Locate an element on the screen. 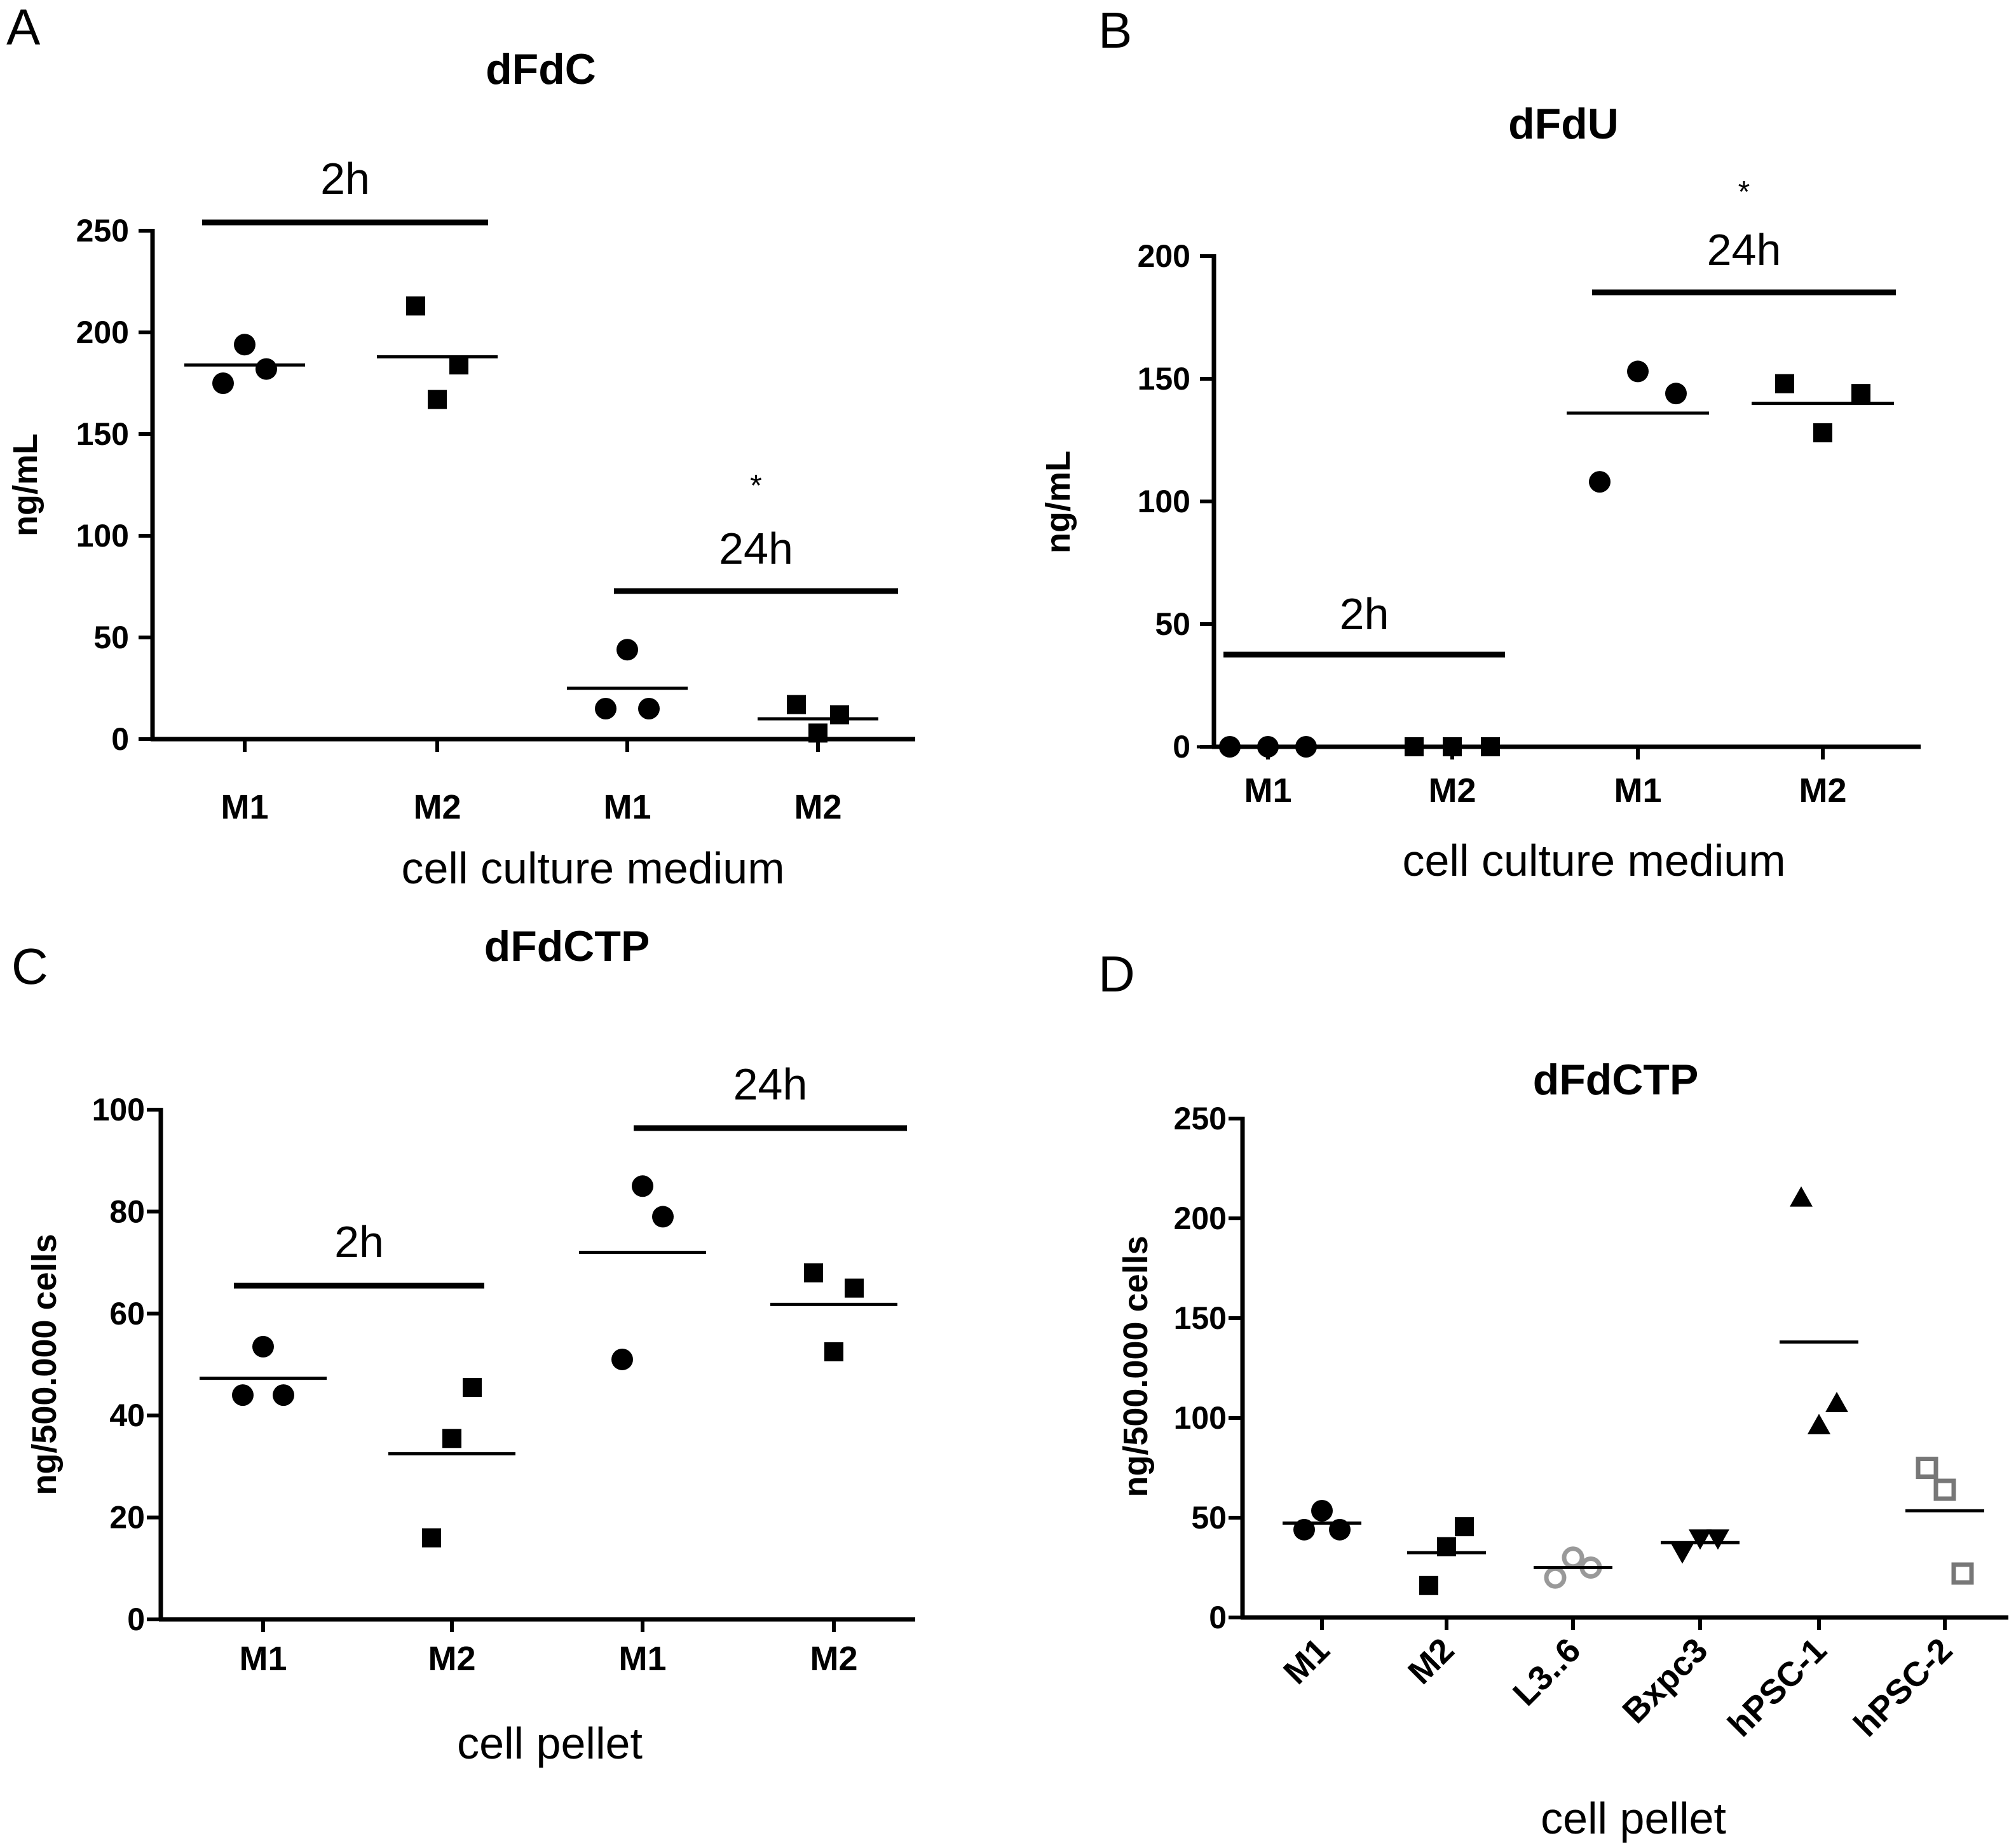 The width and height of the screenshot is (2016, 1845). x-tick-label: L3..6 is located at coordinates (1547, 1672).